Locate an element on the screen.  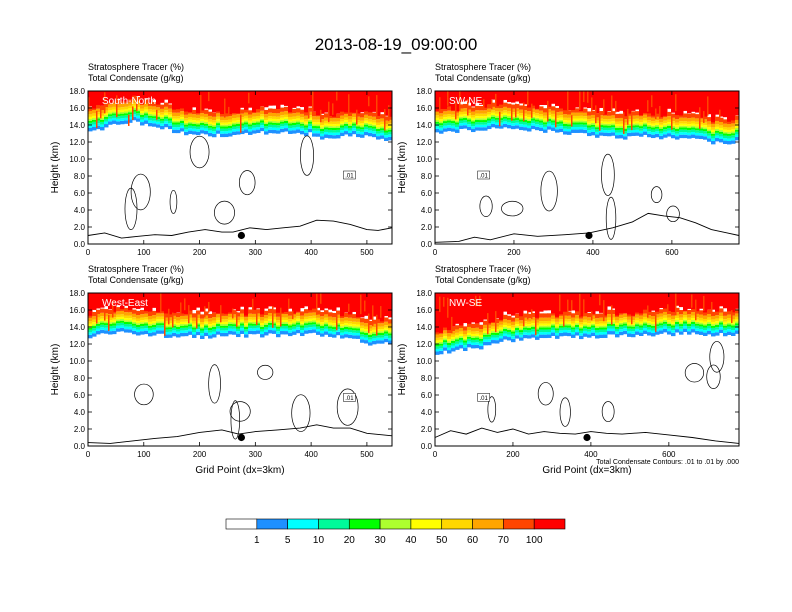
y-tick-label: 14.0 is located at coordinates (77, 327).